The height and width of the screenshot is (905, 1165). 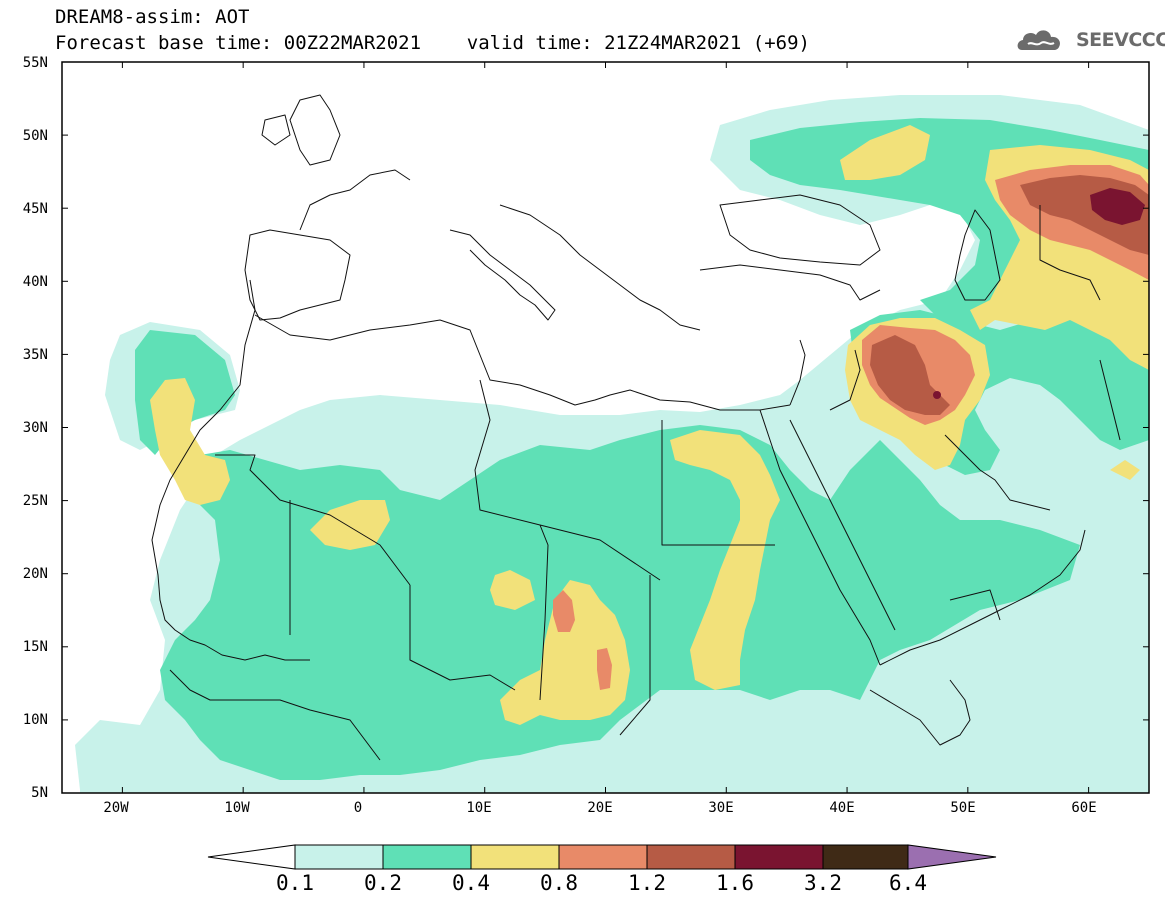 What do you see at coordinates (952, 857) in the screenshot?
I see `colorbar-over-arrow` at bounding box center [952, 857].